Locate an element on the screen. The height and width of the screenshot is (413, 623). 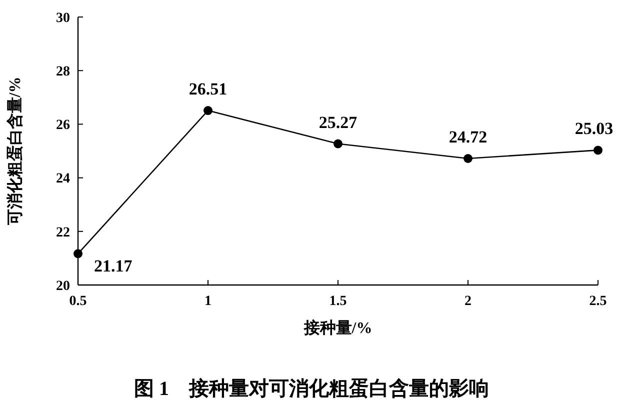
text: 图 1 接种量对可消化粗蛋白含量的影响 is located at coordinates (311, 388).